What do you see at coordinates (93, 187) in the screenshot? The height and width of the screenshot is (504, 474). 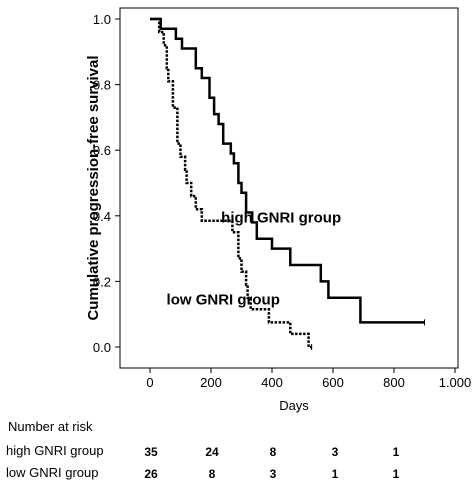 I see `y-axis-label: Cumulative progression-free survival` at bounding box center [93, 187].